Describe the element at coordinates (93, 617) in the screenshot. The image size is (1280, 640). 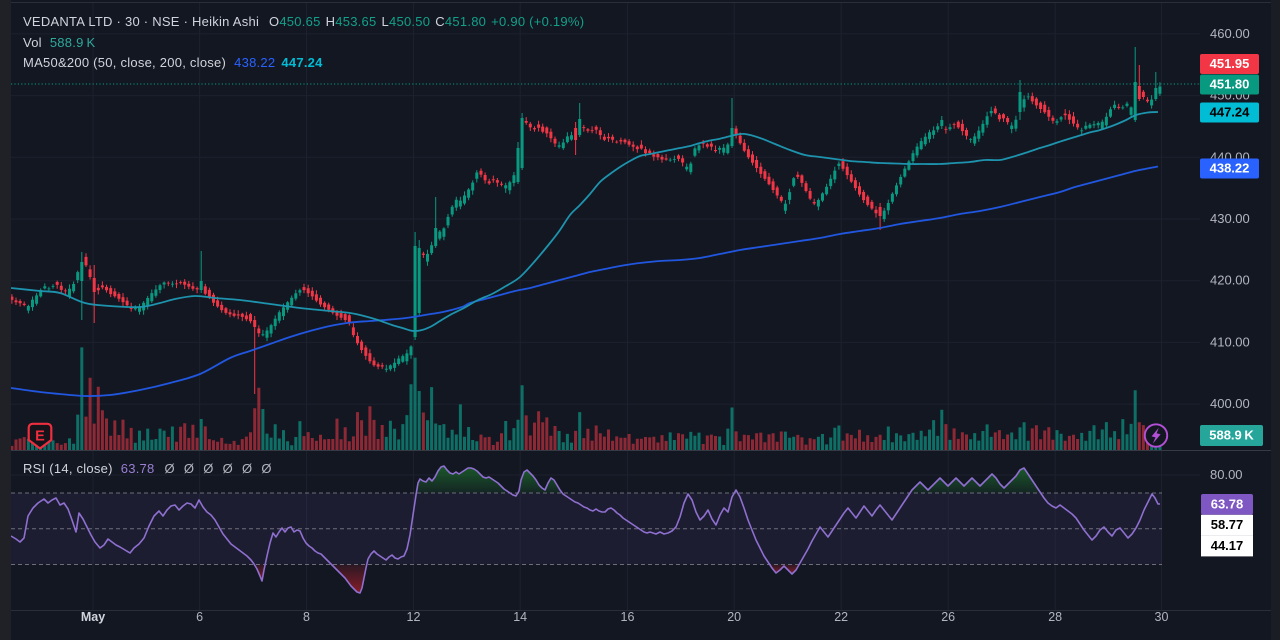
I see `svg-text: May` at that location.